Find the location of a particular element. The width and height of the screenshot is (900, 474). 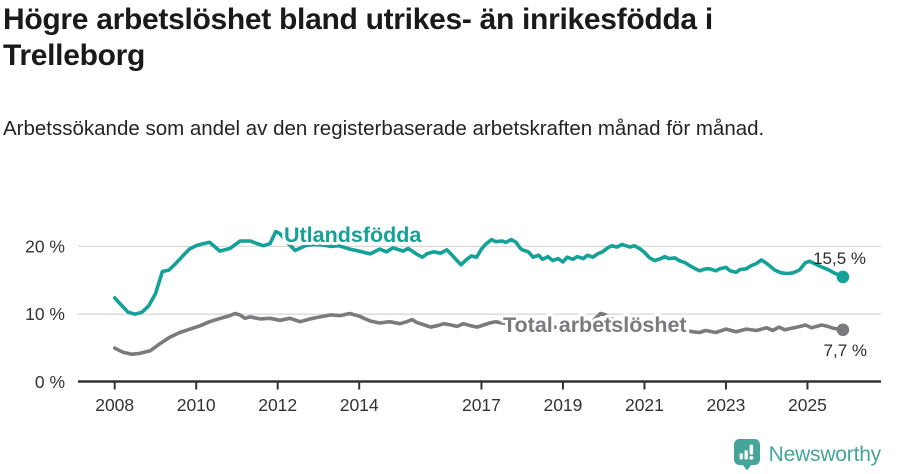

x-axis-label-2019: 2019 is located at coordinates (562, 405).